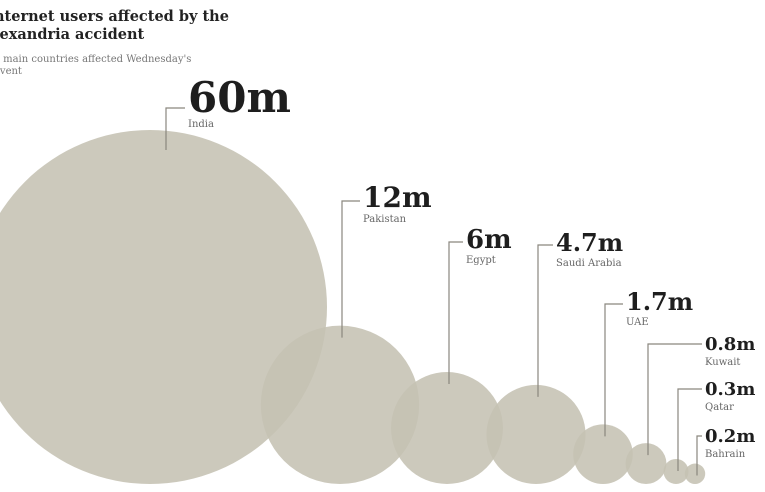  What do you see at coordinates (659, 301) in the screenshot?
I see `value-label-uae: 1.7m` at bounding box center [659, 301].